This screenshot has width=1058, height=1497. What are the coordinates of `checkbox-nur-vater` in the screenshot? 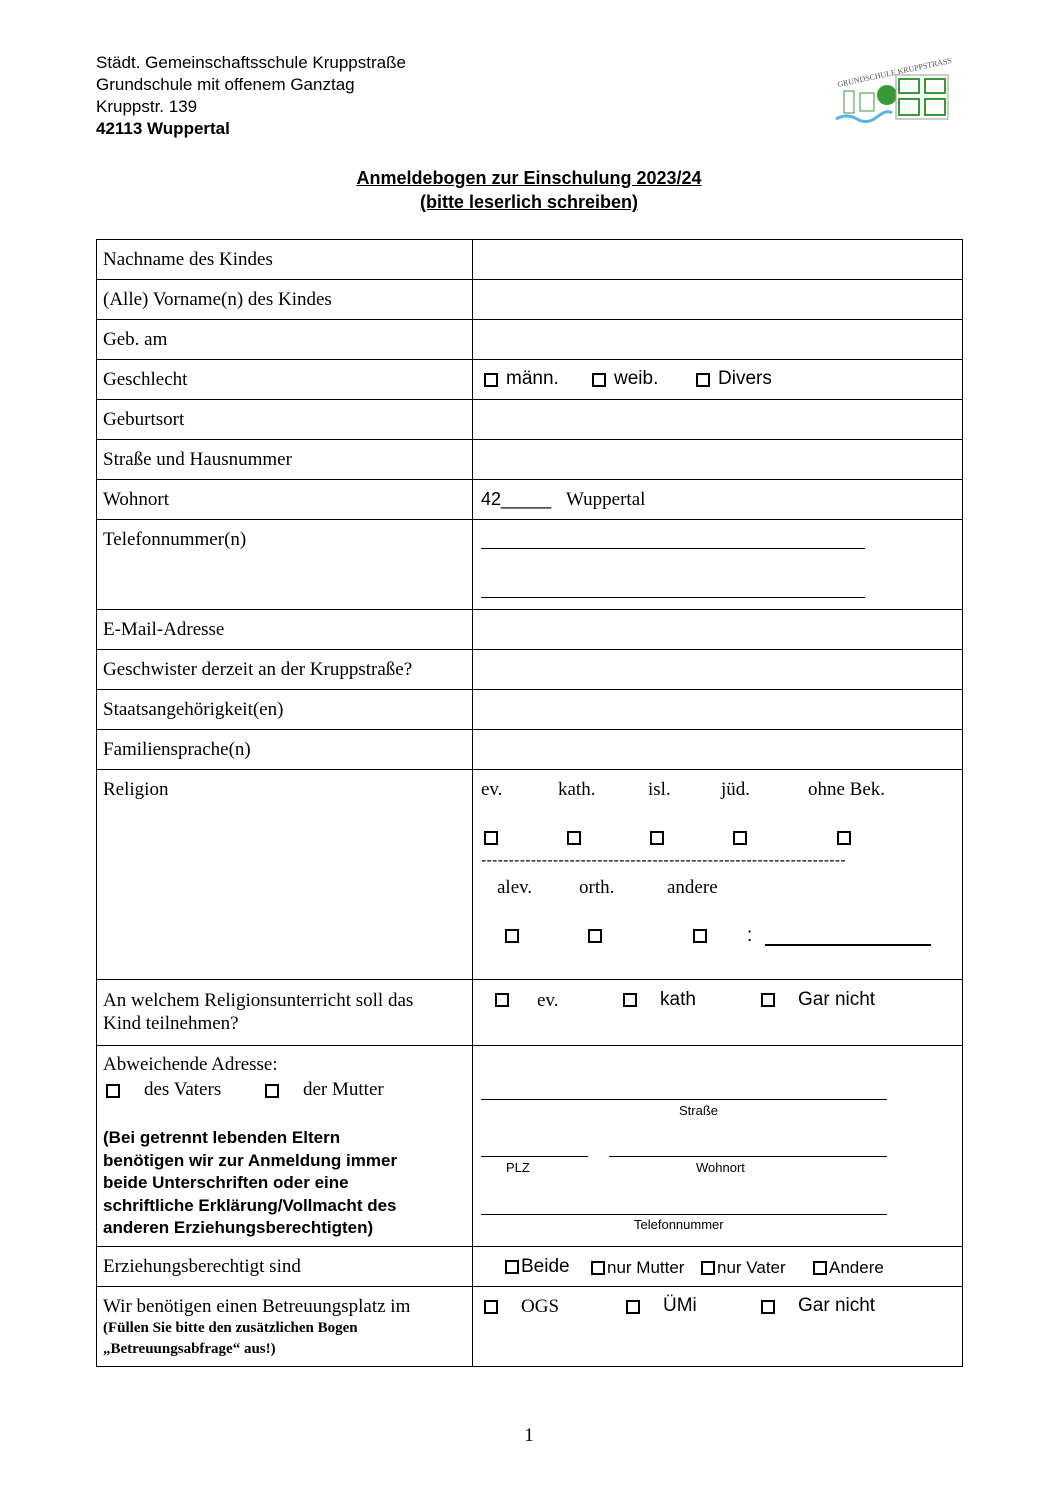 It's located at (708, 1268).